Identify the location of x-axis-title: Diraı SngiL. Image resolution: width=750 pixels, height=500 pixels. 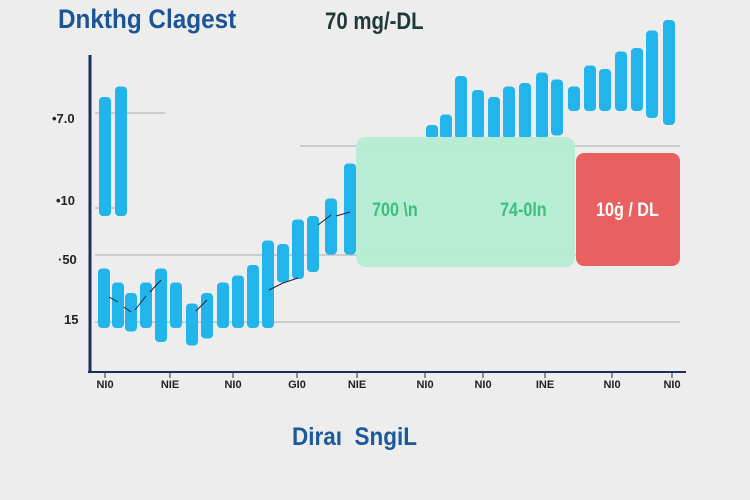
(355, 437).